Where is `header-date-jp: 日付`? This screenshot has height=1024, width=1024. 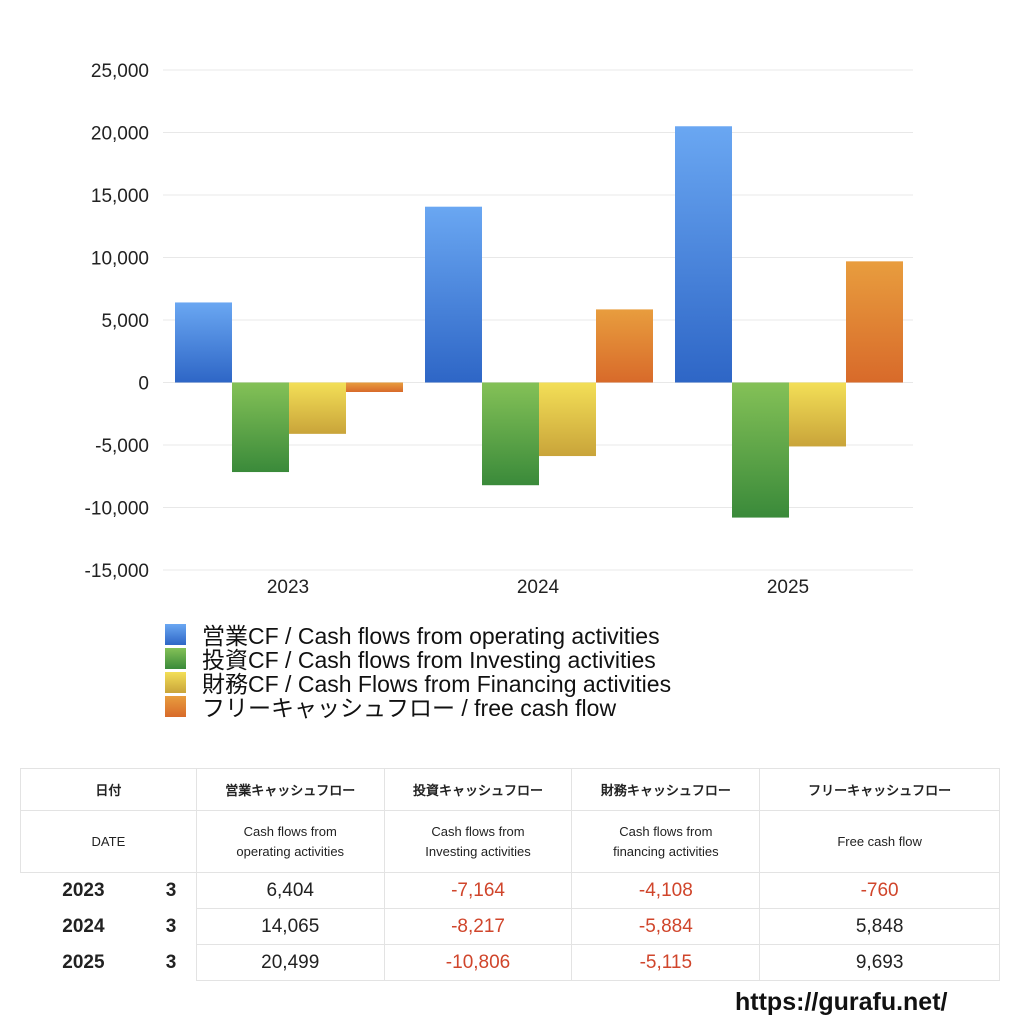
header-date-jp: 日付 is located at coordinates (108, 789).